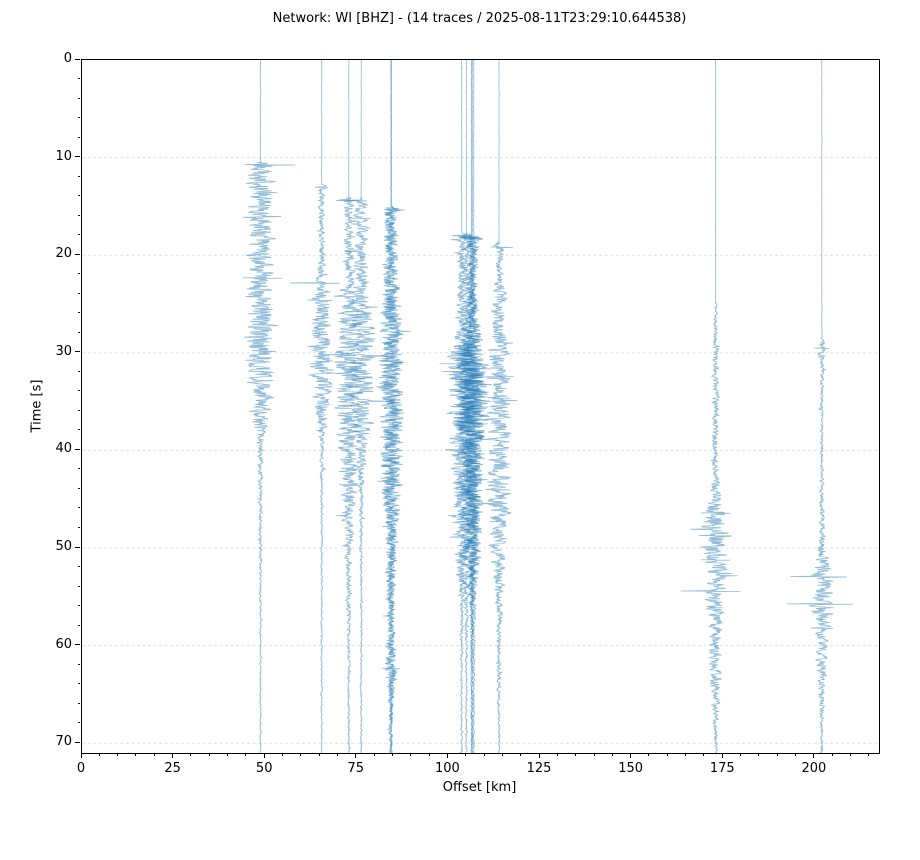  I want to click on y-tick-label: 60, so click(63, 644).